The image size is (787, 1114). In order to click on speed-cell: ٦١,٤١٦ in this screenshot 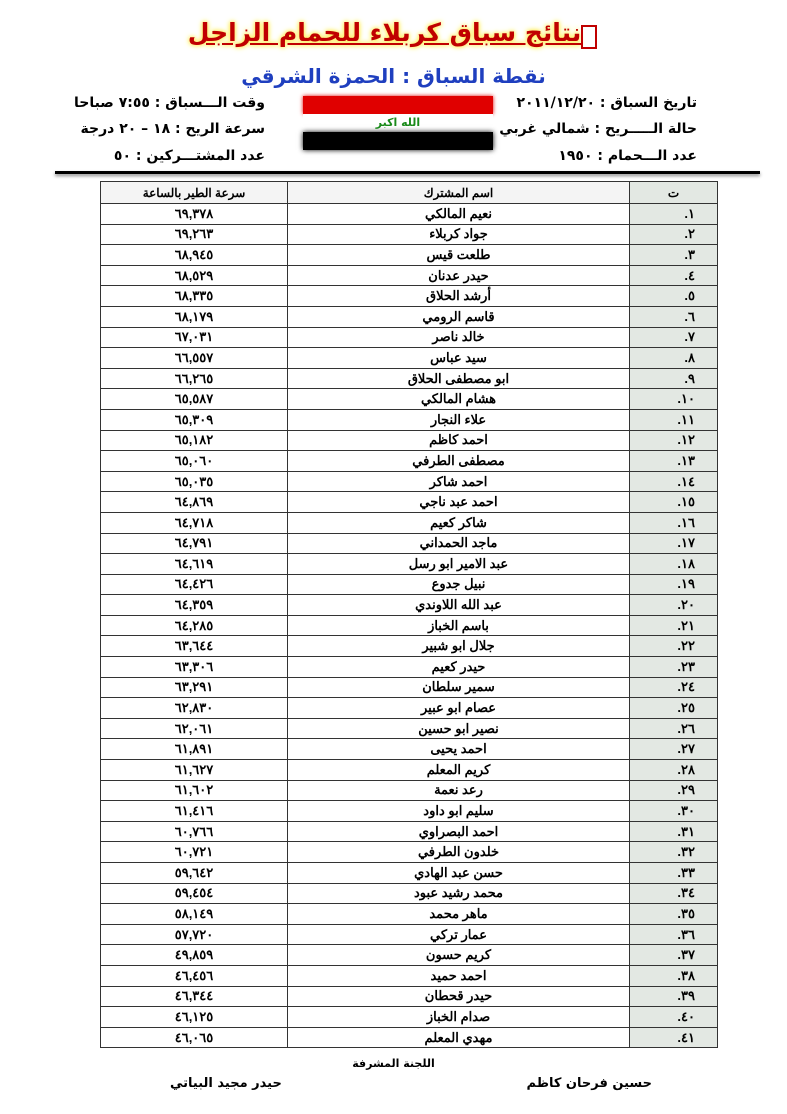, I will do `click(194, 811)`.